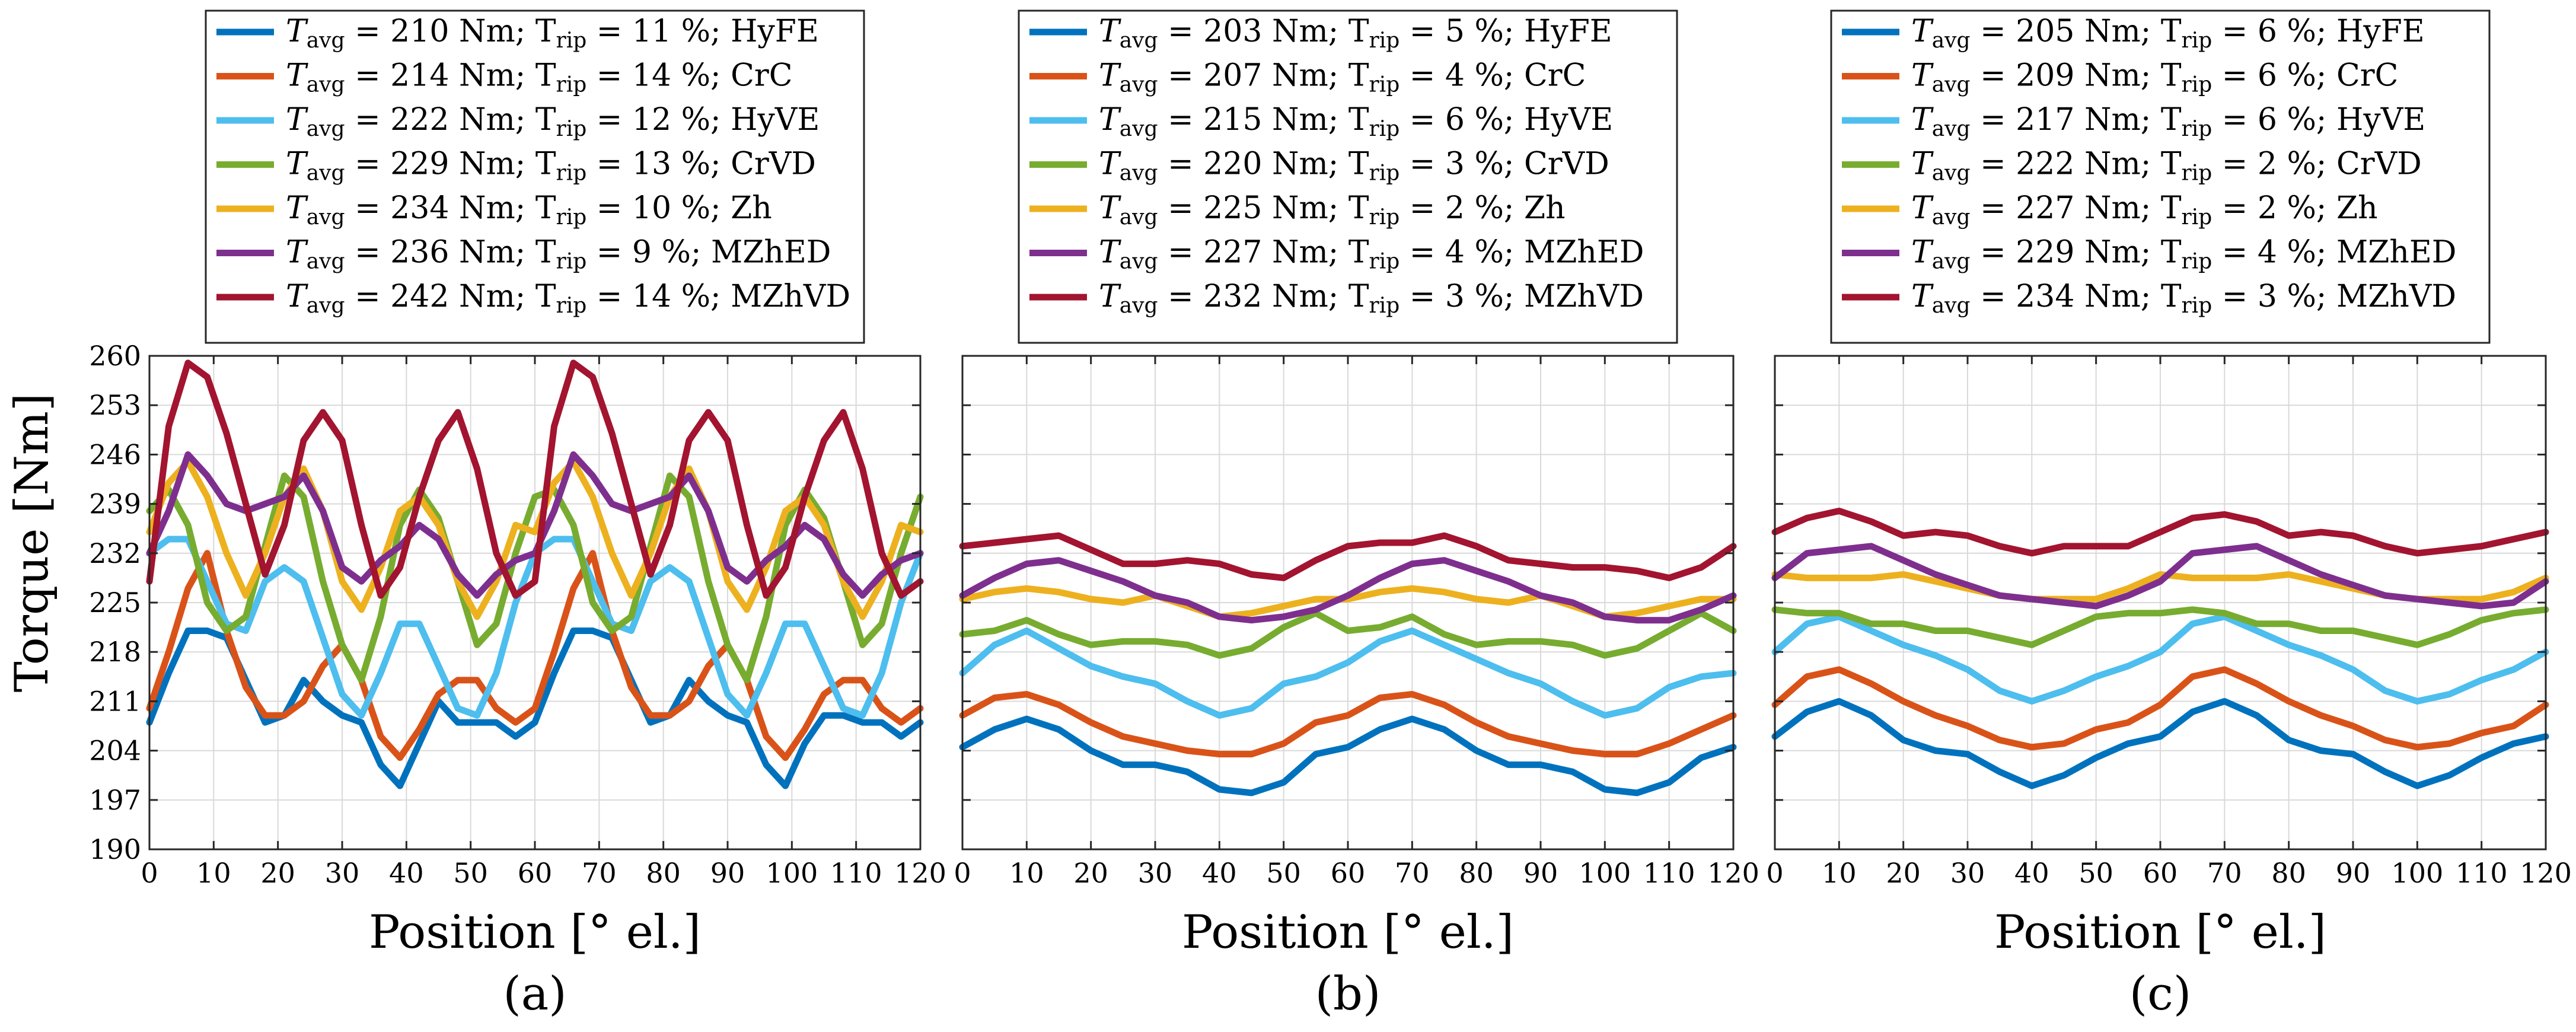 This screenshot has height=1032, width=2576. Describe the element at coordinates (1342, 77) in the screenshot. I see `legend-entry-CrC: Tavg = 207 Nm; Trip = 4 %; CrC` at that location.